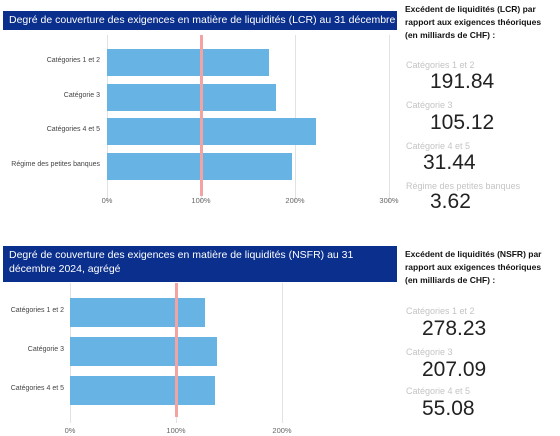  Describe the element at coordinates (449, 162) in the screenshot. I see `lcr-kpi-value: 31.44` at that location.